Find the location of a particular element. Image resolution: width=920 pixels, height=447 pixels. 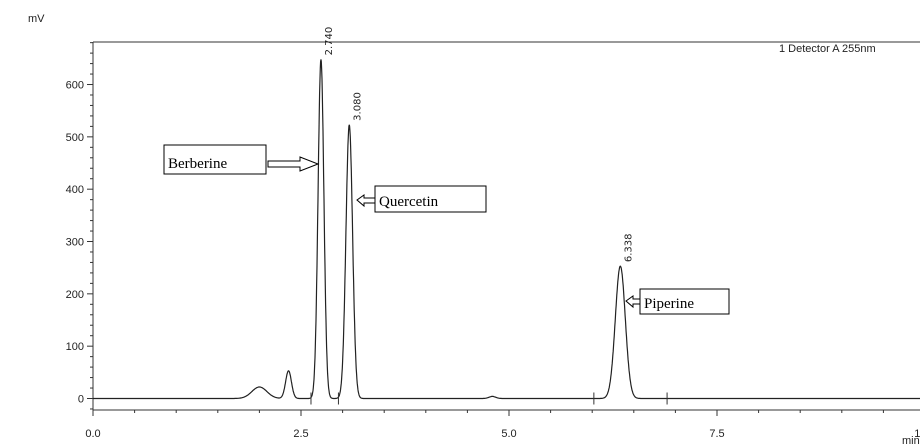

compound-label: Quercetin is located at coordinates (421, 199).